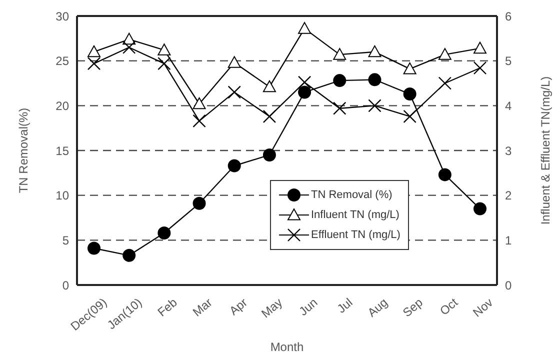 The height and width of the screenshot is (357, 556). What do you see at coordinates (449, 306) in the screenshot?
I see `x-tick-label: Oct` at bounding box center [449, 306].